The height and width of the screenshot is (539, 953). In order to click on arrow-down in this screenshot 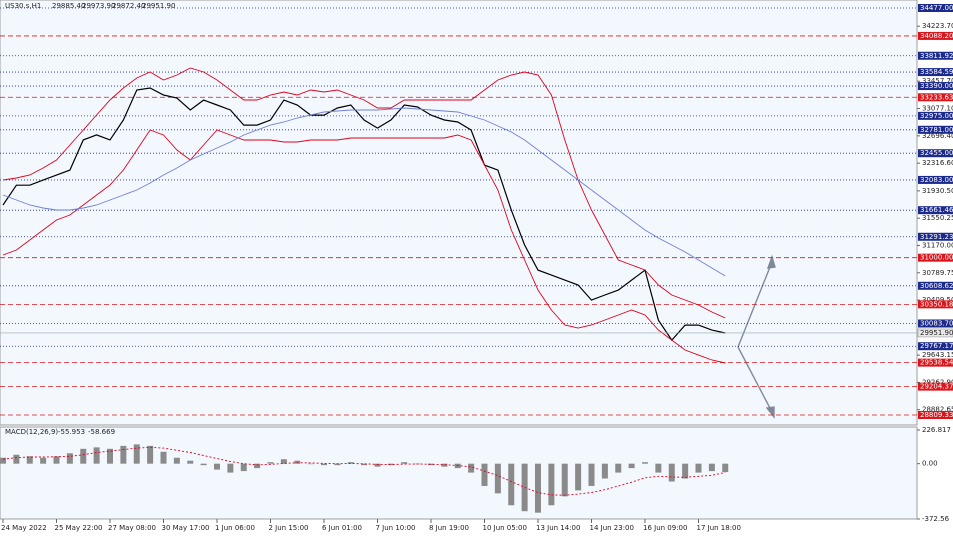, I will do `click(755, 379)`.